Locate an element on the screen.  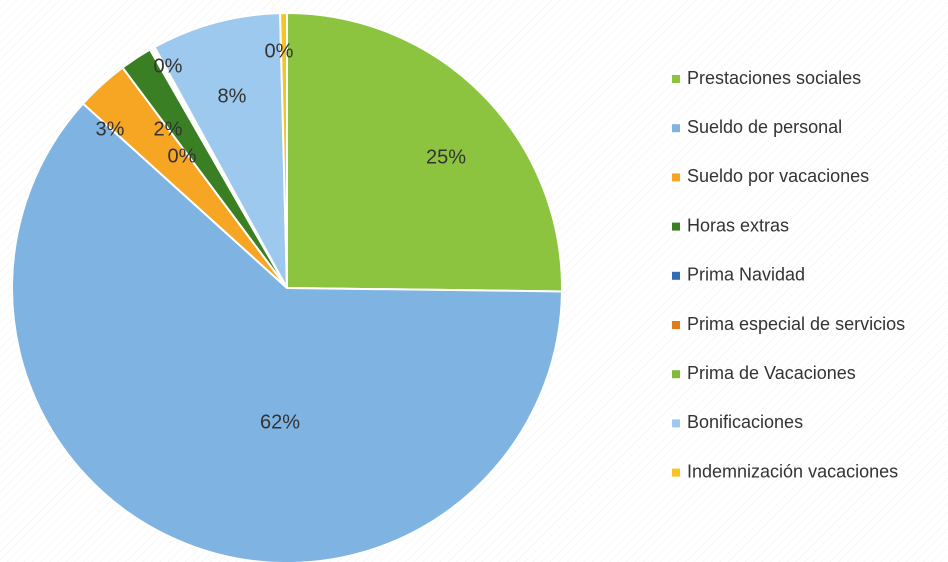
legend-label: Sueldo por vacaciones is located at coordinates (778, 176).